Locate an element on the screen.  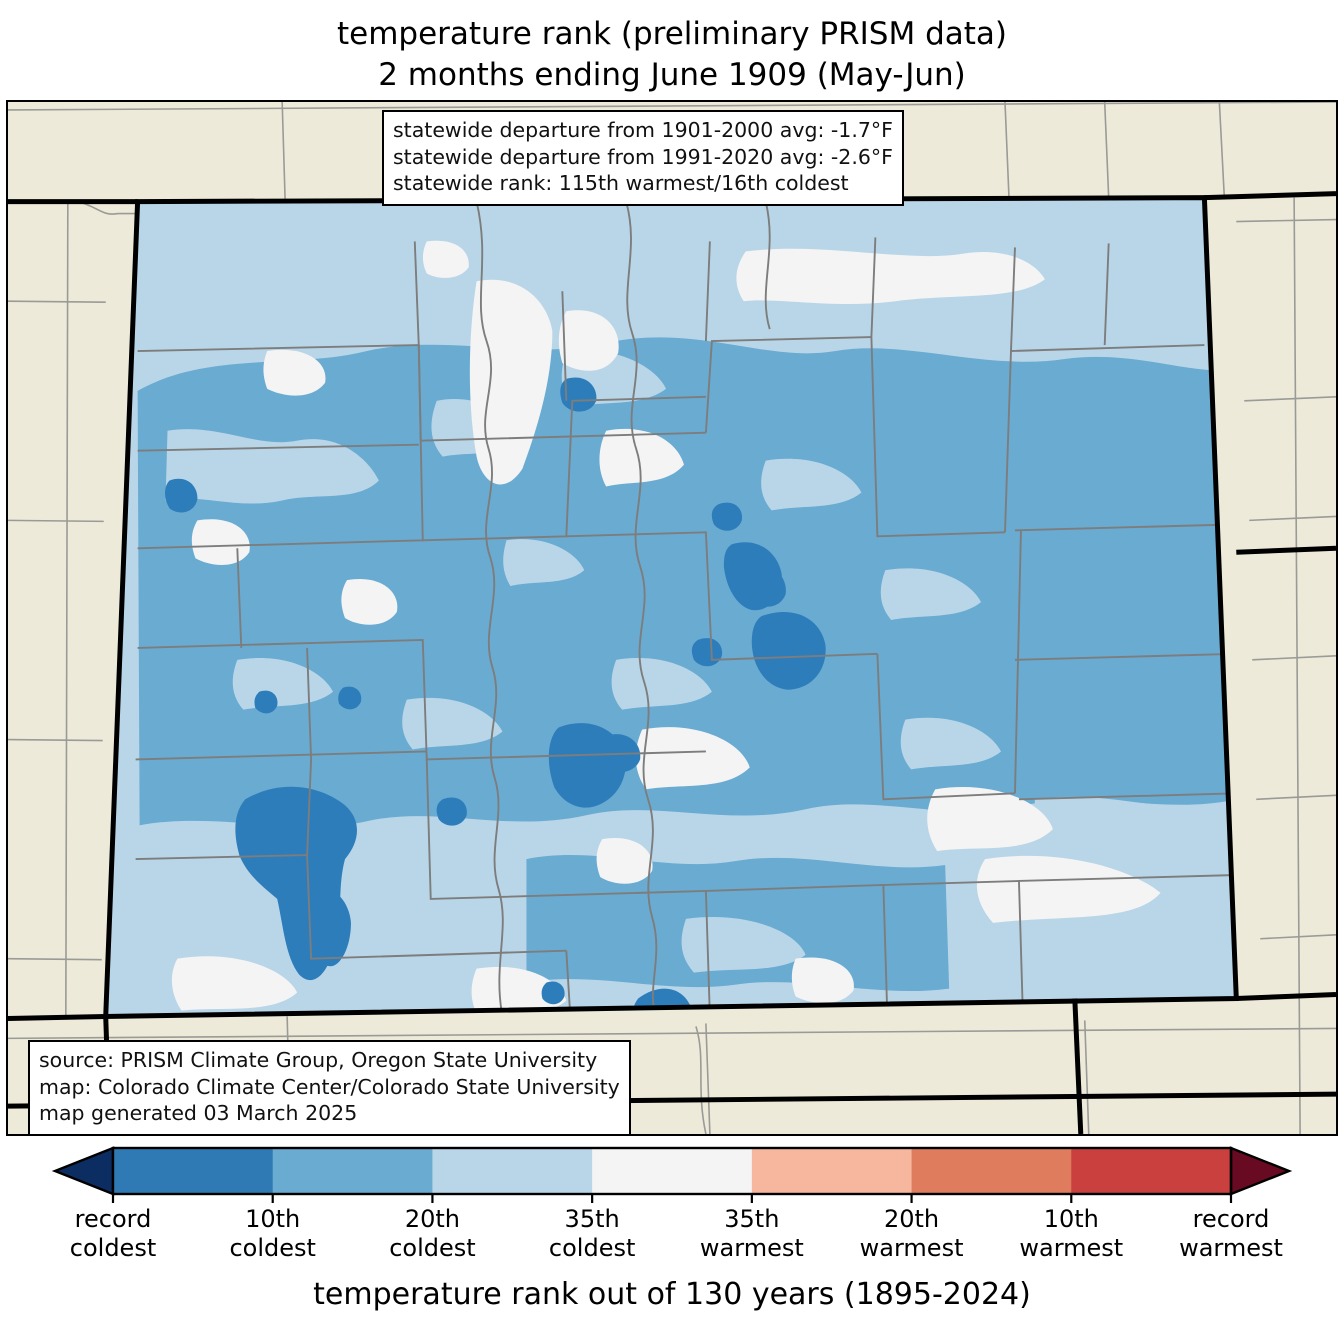
colorbar-label-top-5: 20th is located at coordinates (911, 1219).